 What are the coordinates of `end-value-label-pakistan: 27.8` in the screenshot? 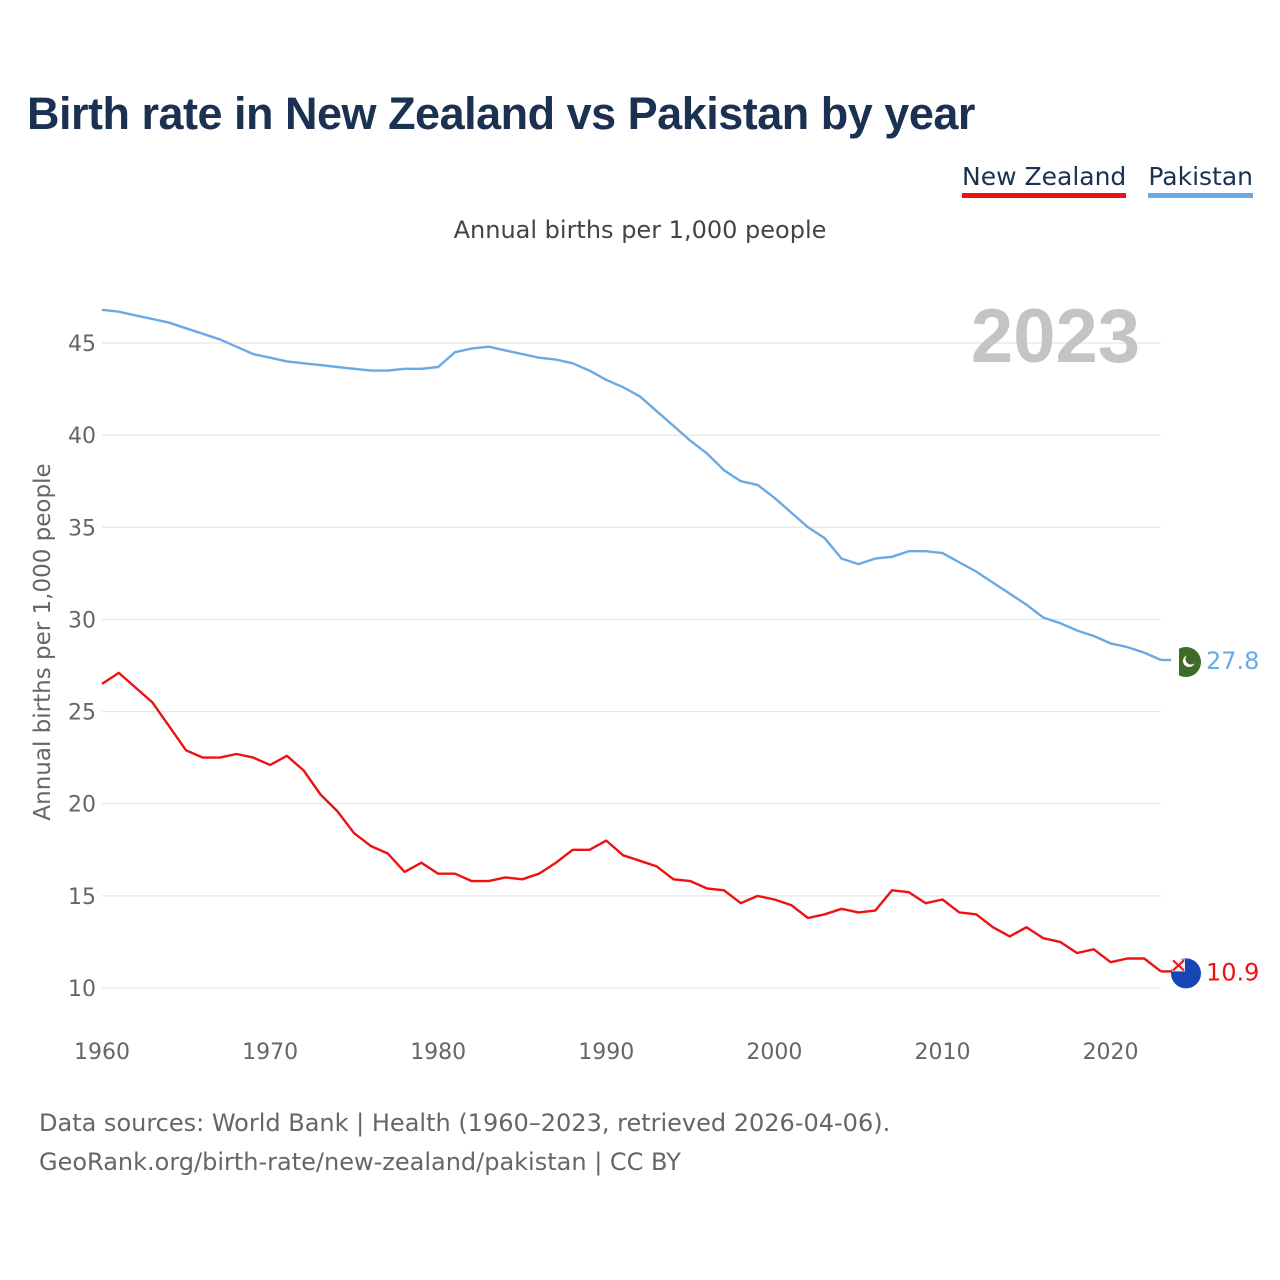 It's located at (1232, 661).